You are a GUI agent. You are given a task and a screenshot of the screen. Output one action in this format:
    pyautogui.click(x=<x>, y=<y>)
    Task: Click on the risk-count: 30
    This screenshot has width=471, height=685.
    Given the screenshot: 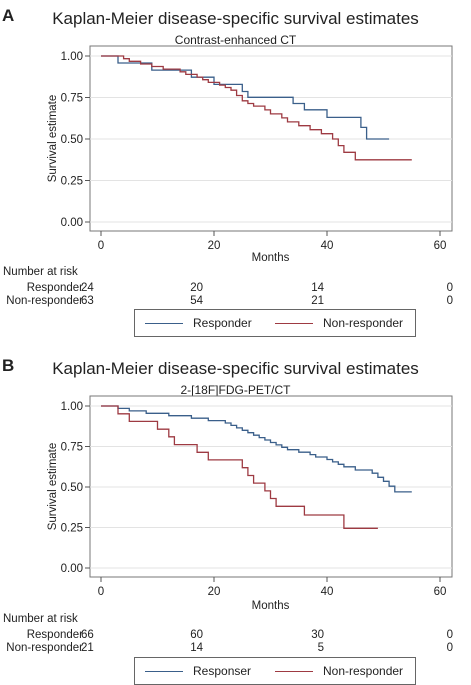 What is the action you would take?
    pyautogui.click(x=317, y=635)
    